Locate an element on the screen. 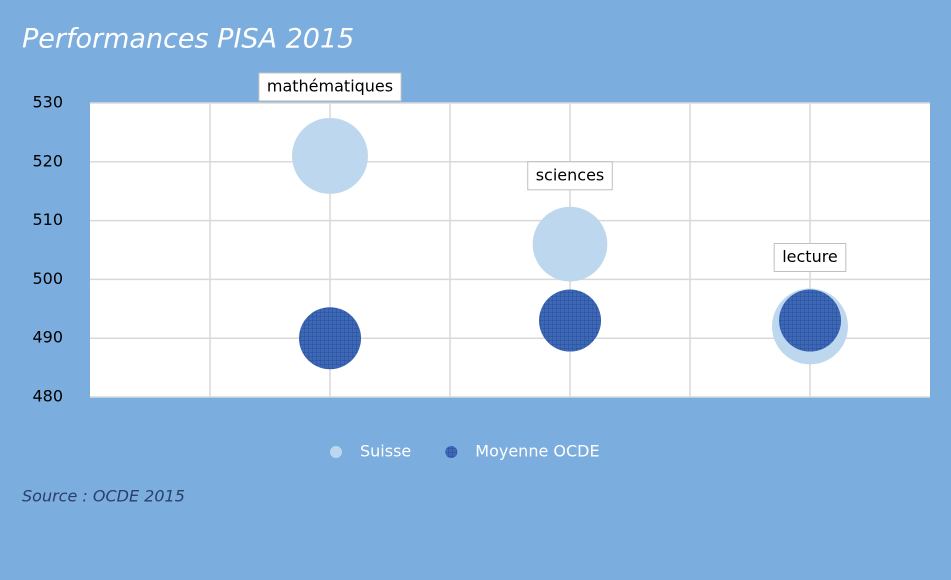  source: Source : OCDE 2015 is located at coordinates (103, 496).